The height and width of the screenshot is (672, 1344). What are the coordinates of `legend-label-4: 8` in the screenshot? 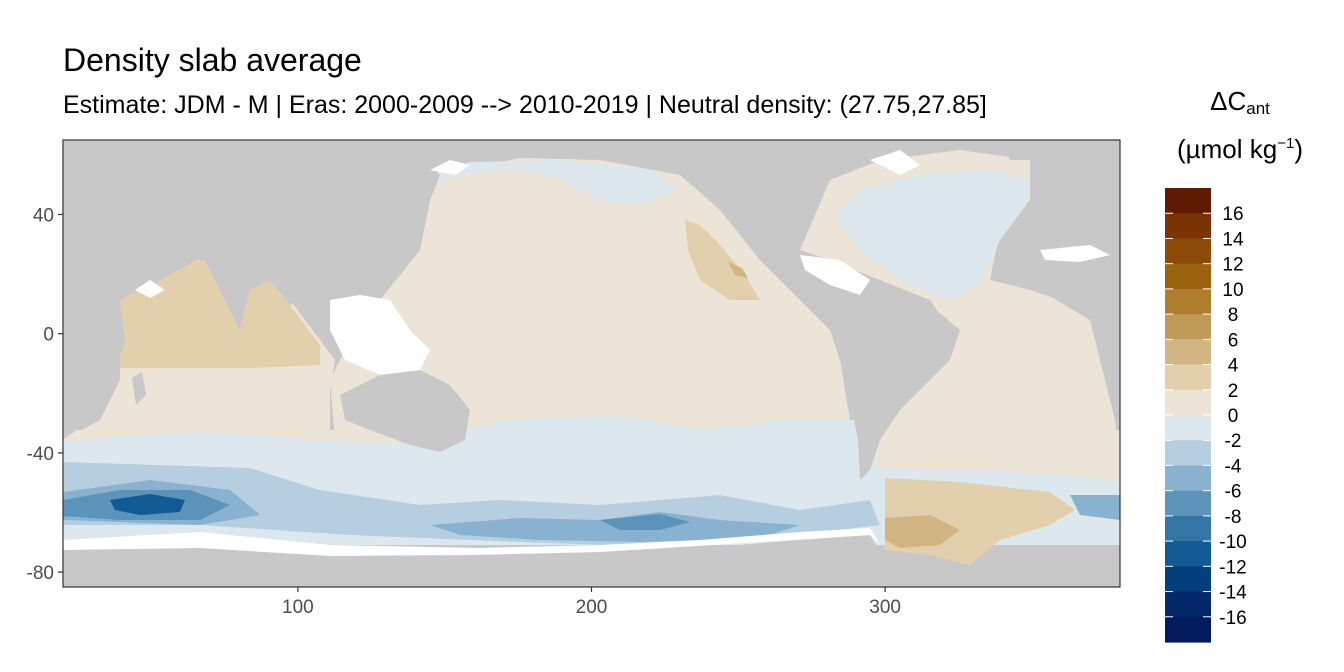 It's located at (1233, 315).